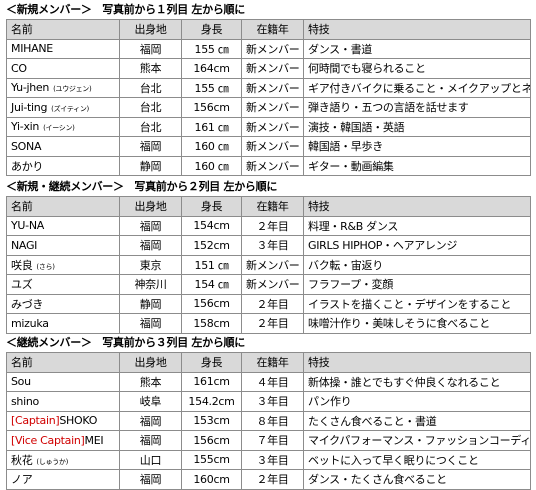  What do you see at coordinates (211, 401) in the screenshot?
I see `cell-height: 154.2cm` at bounding box center [211, 401].